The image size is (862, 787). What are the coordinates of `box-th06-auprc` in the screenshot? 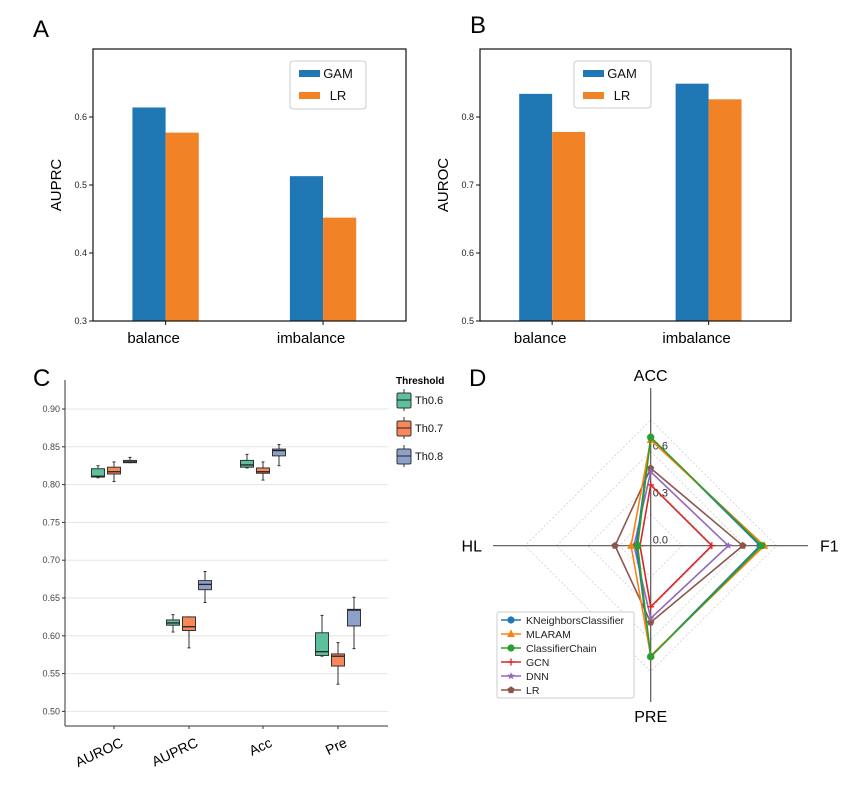 It's located at (173, 623).